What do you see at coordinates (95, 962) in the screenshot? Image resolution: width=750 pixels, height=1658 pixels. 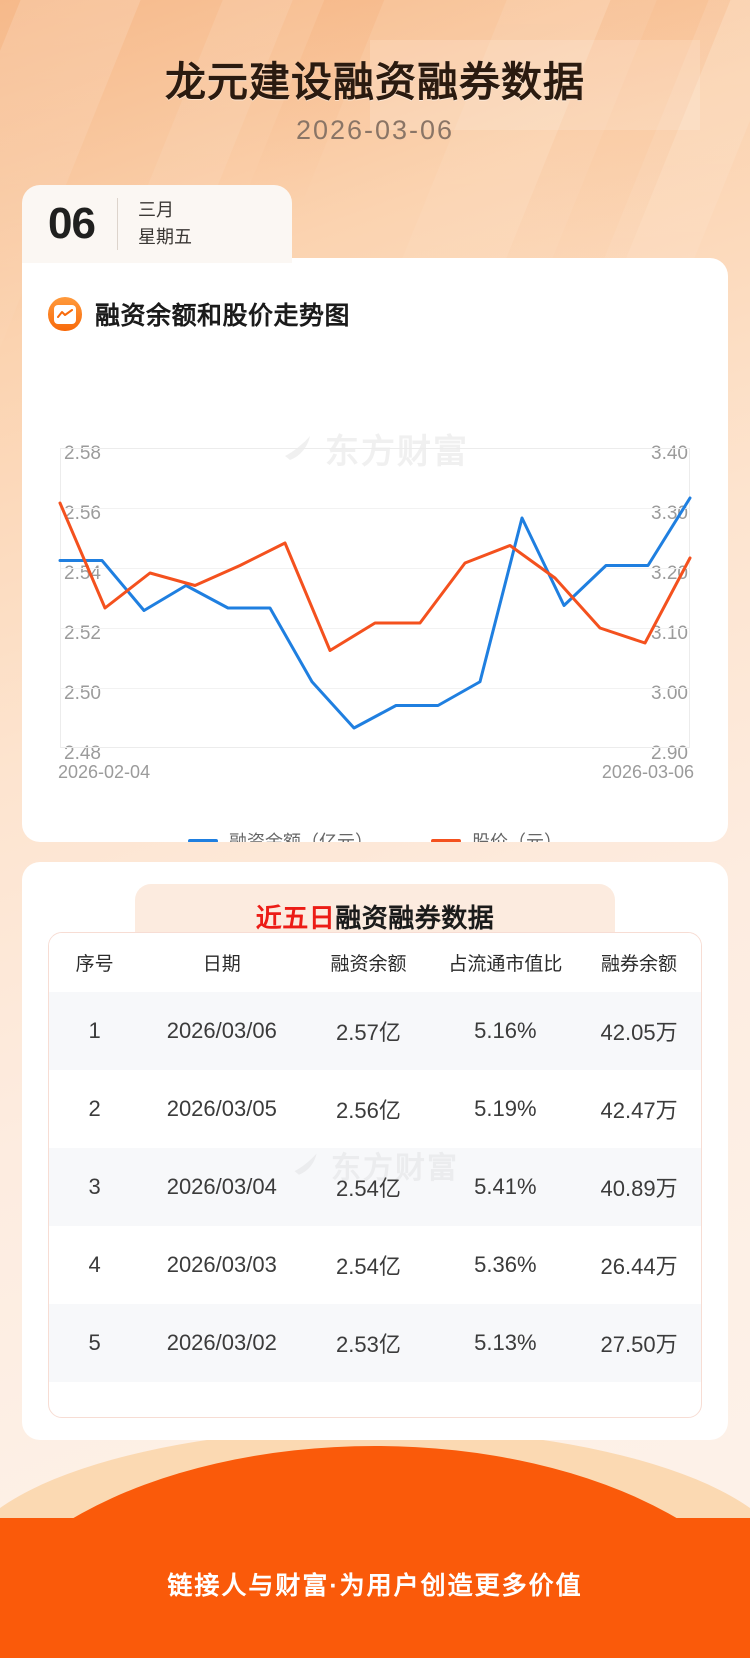 I see `column-header-index: 序号` at bounding box center [95, 962].